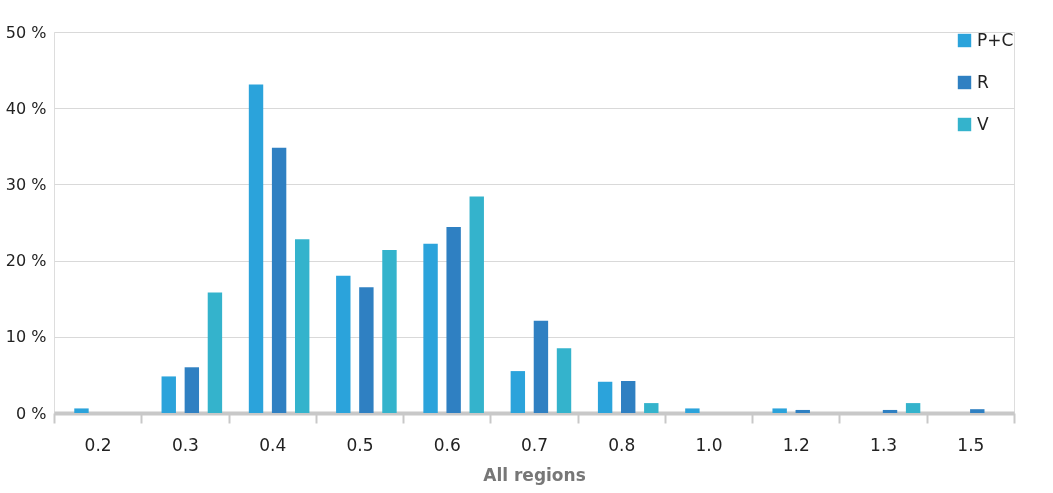 The image size is (1053, 493). I want to click on legend-label: V, so click(983, 123).